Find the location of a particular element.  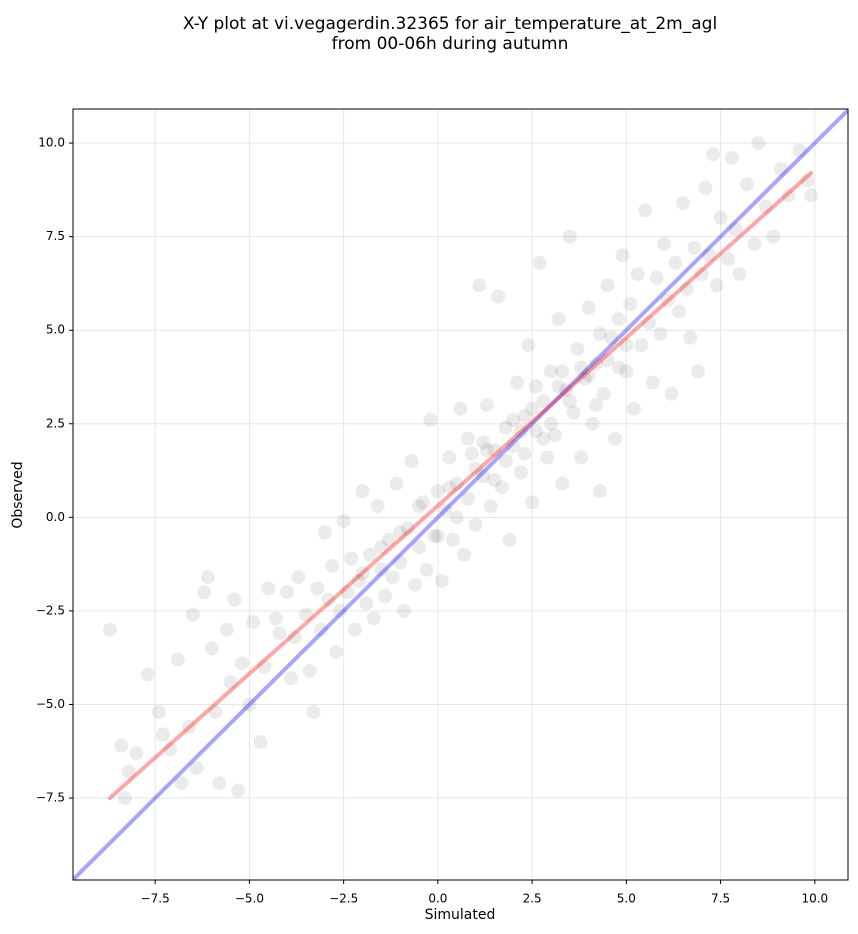

y-tick-label: 0.0 is located at coordinates (55, 517).